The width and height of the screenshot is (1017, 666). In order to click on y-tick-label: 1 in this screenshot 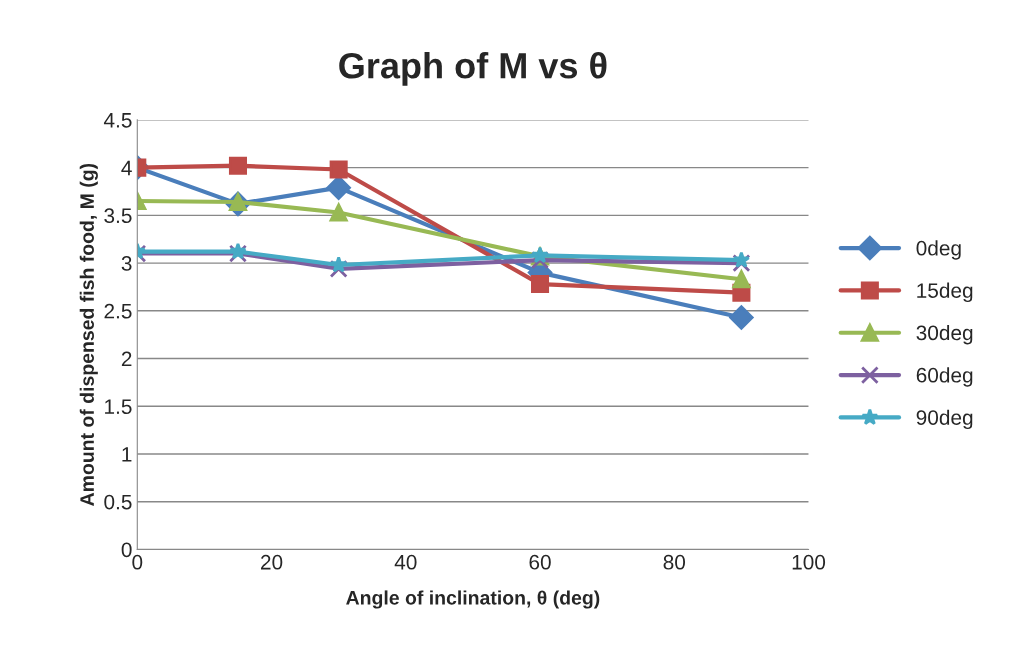, I will do `click(127, 454)`.